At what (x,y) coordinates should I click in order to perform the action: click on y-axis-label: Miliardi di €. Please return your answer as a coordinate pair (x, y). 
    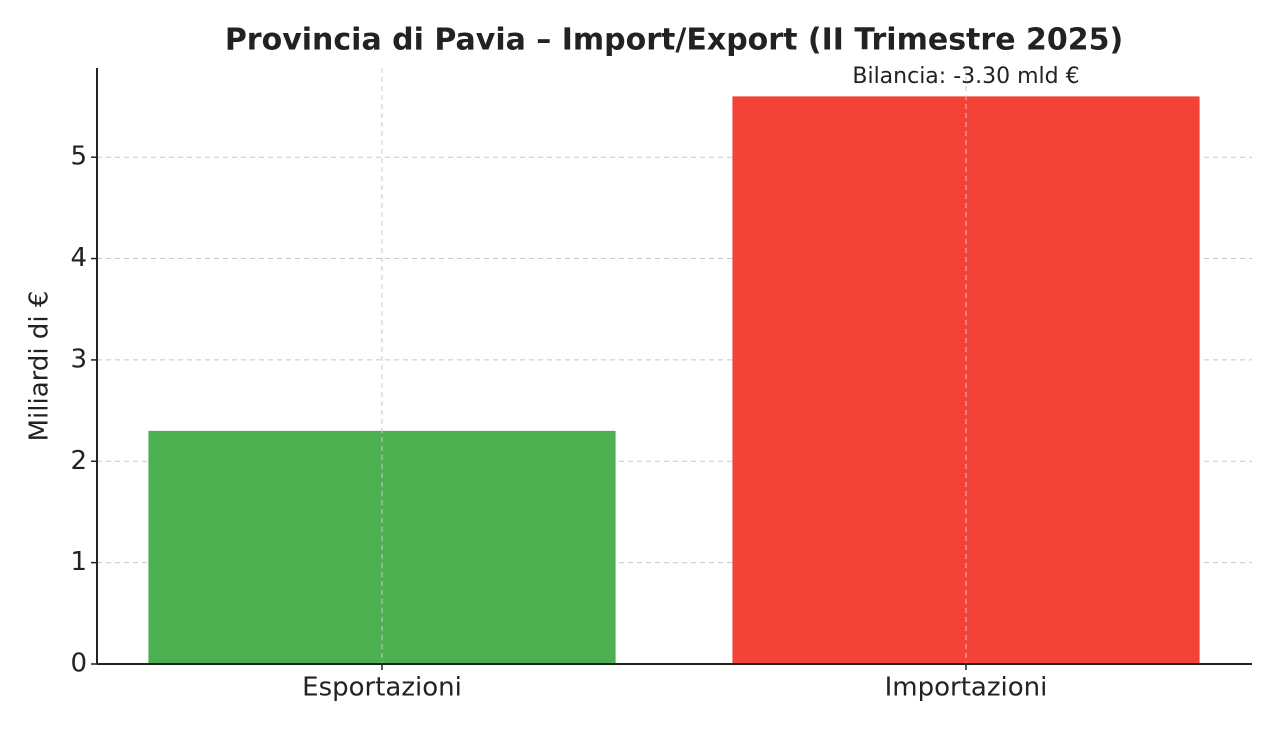
    Looking at the image, I should click on (40, 366).